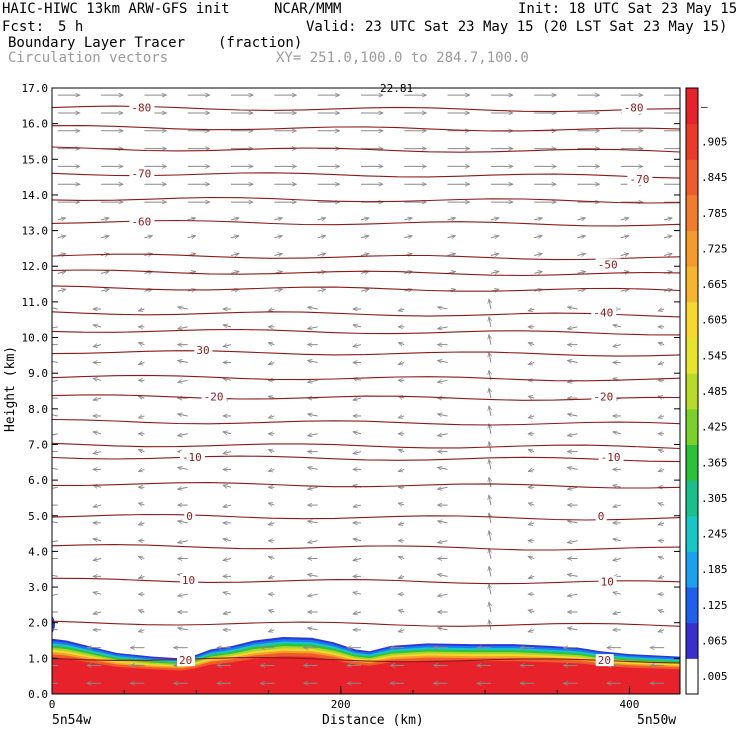 The height and width of the screenshot is (740, 740). What do you see at coordinates (38, 373) in the screenshot?
I see `y-tick-label: 9.0` at bounding box center [38, 373].